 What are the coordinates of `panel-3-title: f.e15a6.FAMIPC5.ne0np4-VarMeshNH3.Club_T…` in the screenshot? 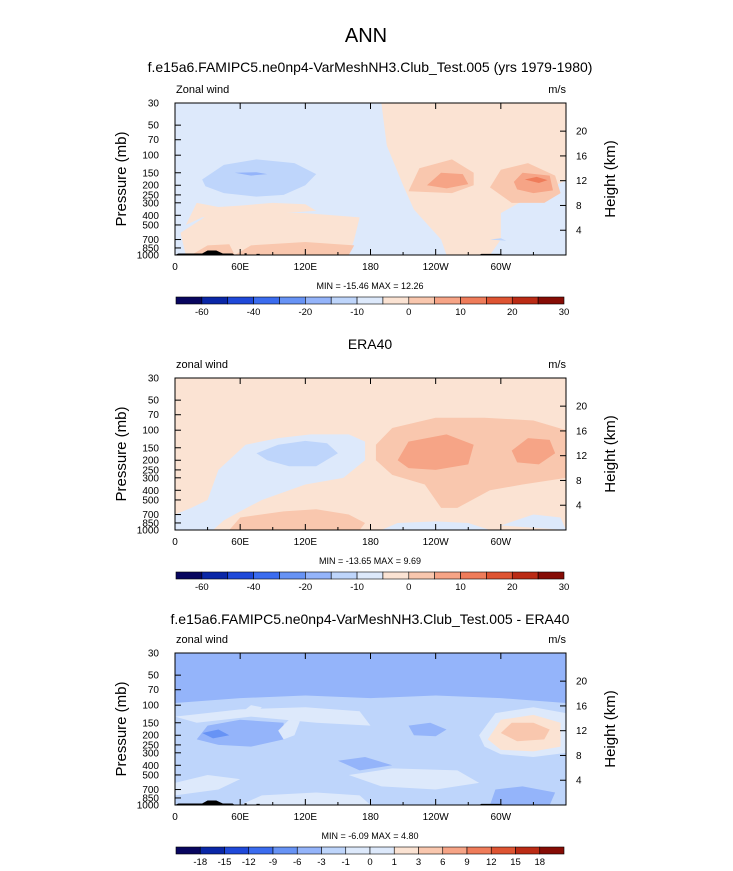 It's located at (370, 619).